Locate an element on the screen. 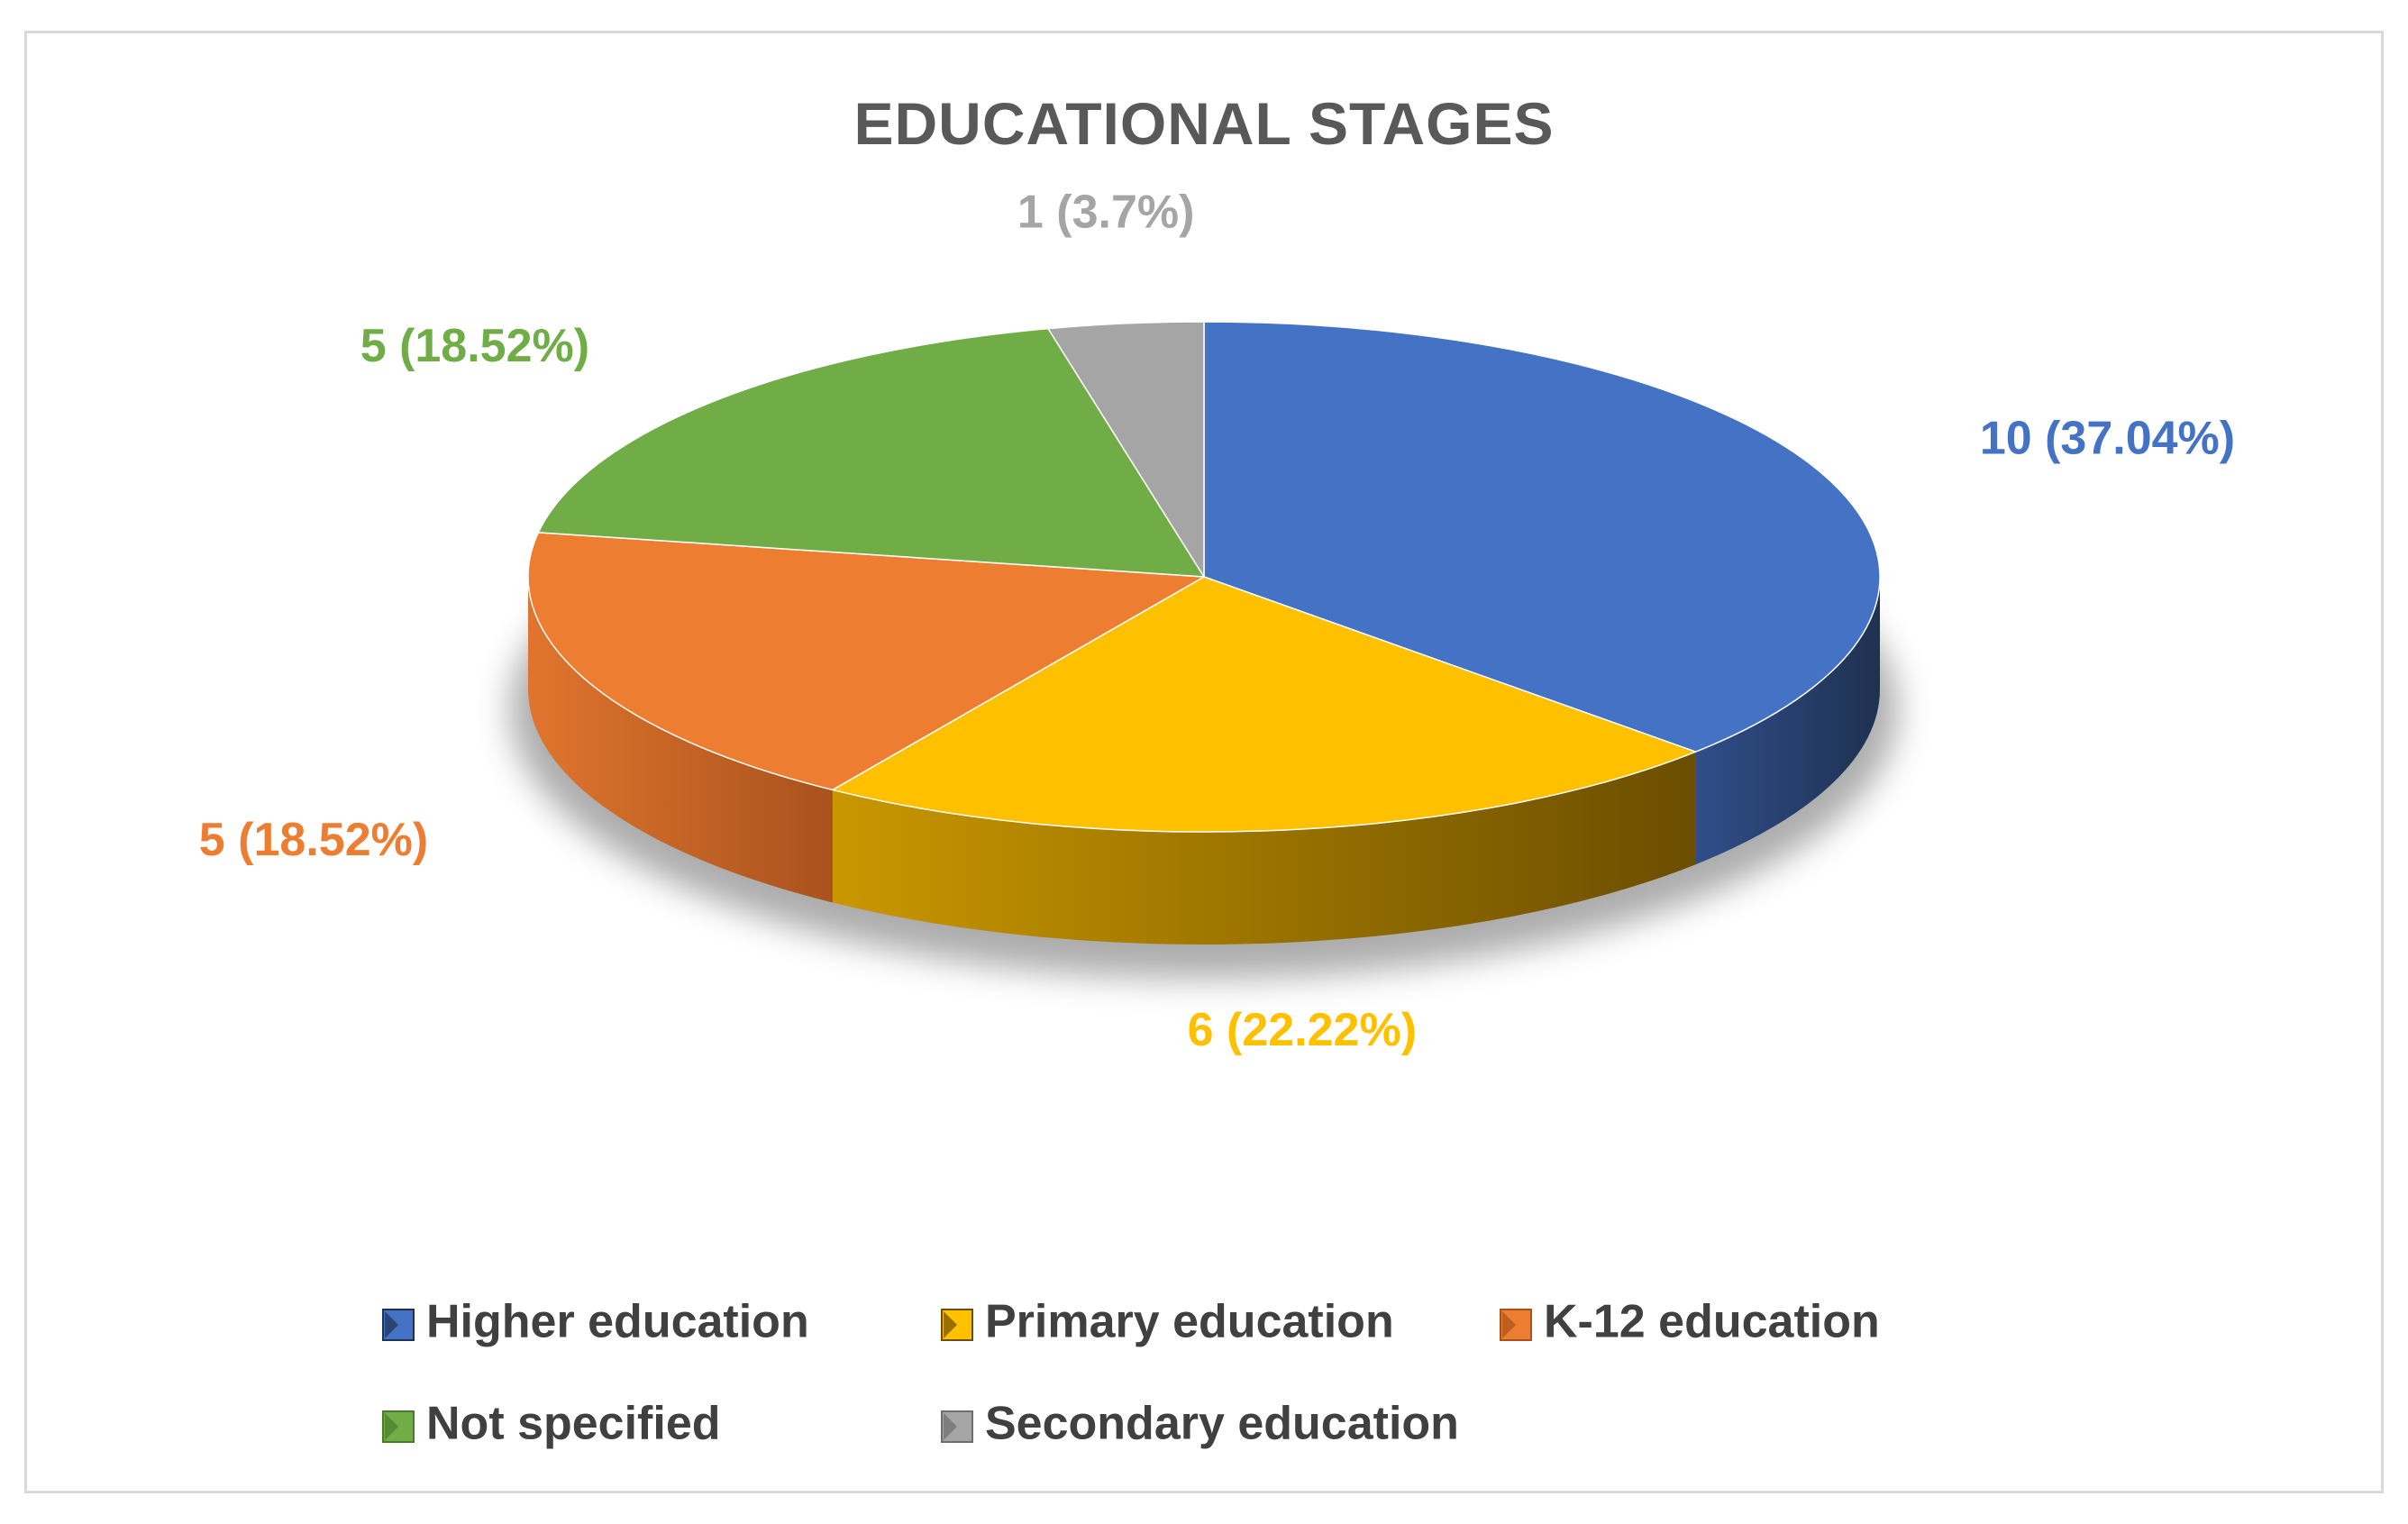  legend-item-higher-education: Higher education is located at coordinates (595, 1322).